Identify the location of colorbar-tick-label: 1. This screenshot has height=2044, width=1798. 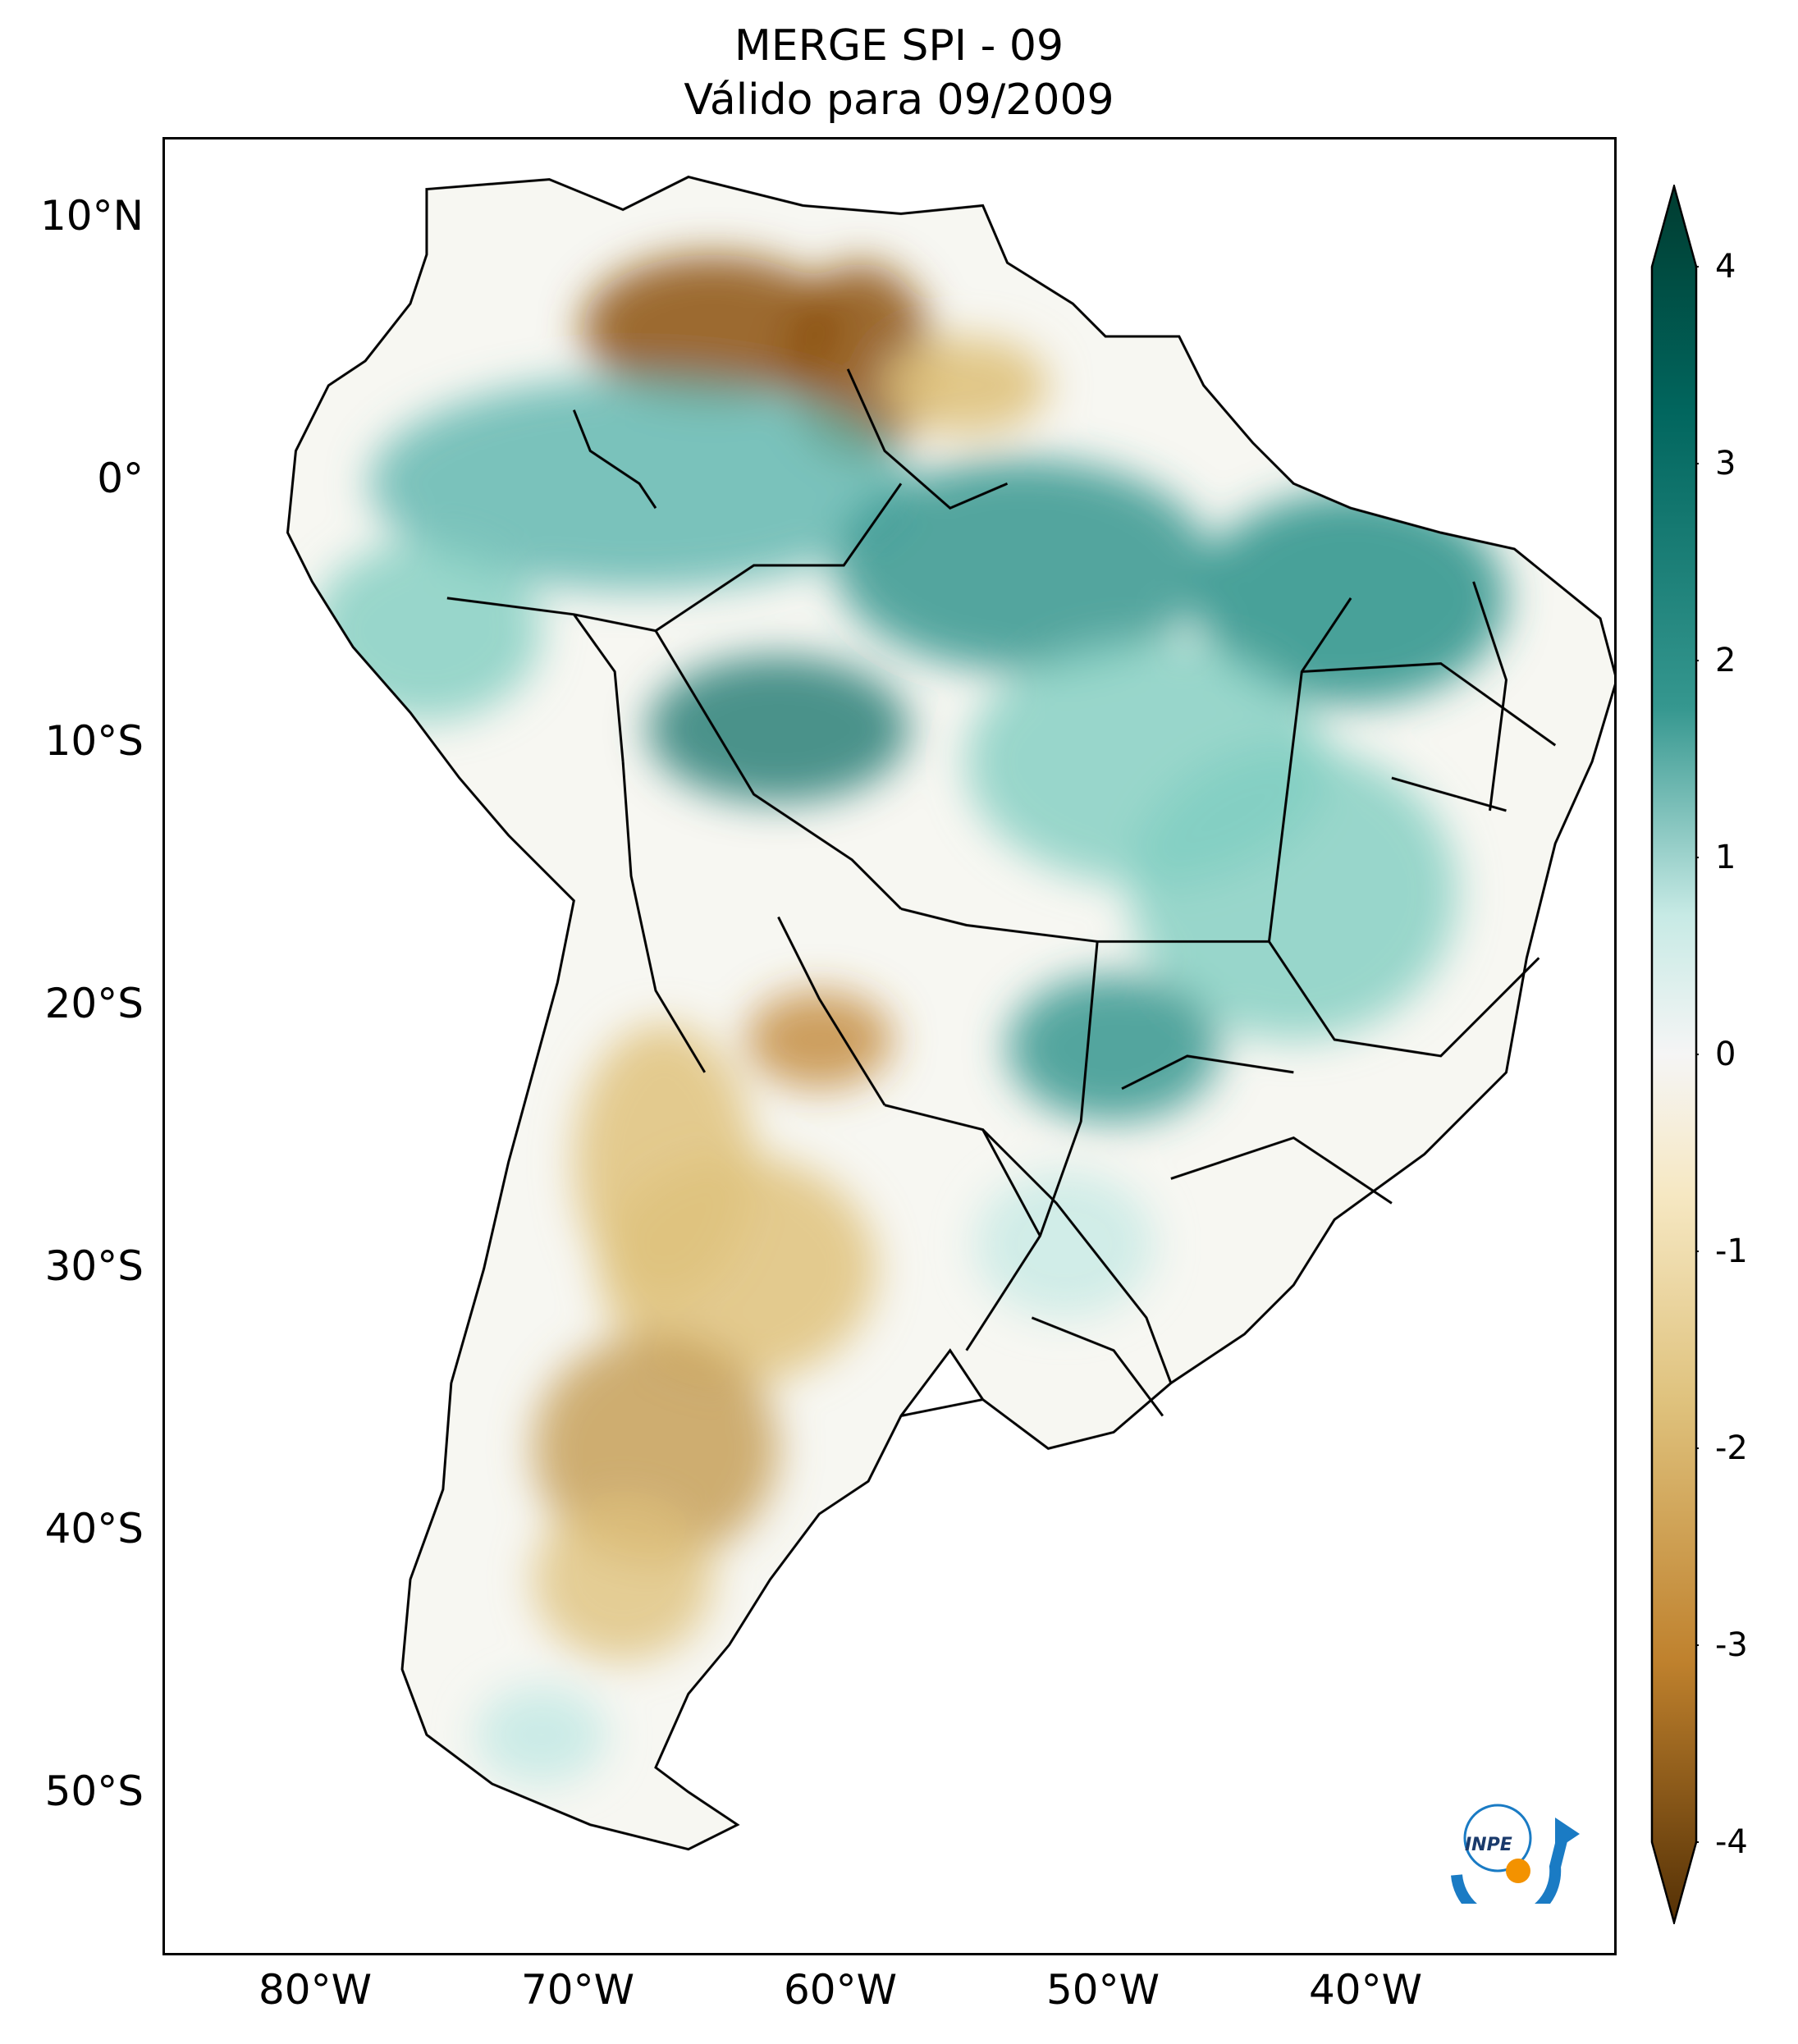
(1725, 858).